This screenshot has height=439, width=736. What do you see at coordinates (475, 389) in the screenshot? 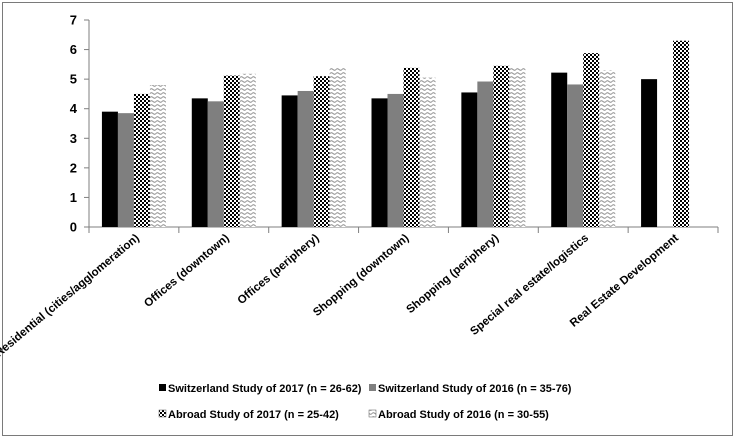
I see `legend-label: Switzerland Study of 2016 (n = 35-76)` at bounding box center [475, 389].